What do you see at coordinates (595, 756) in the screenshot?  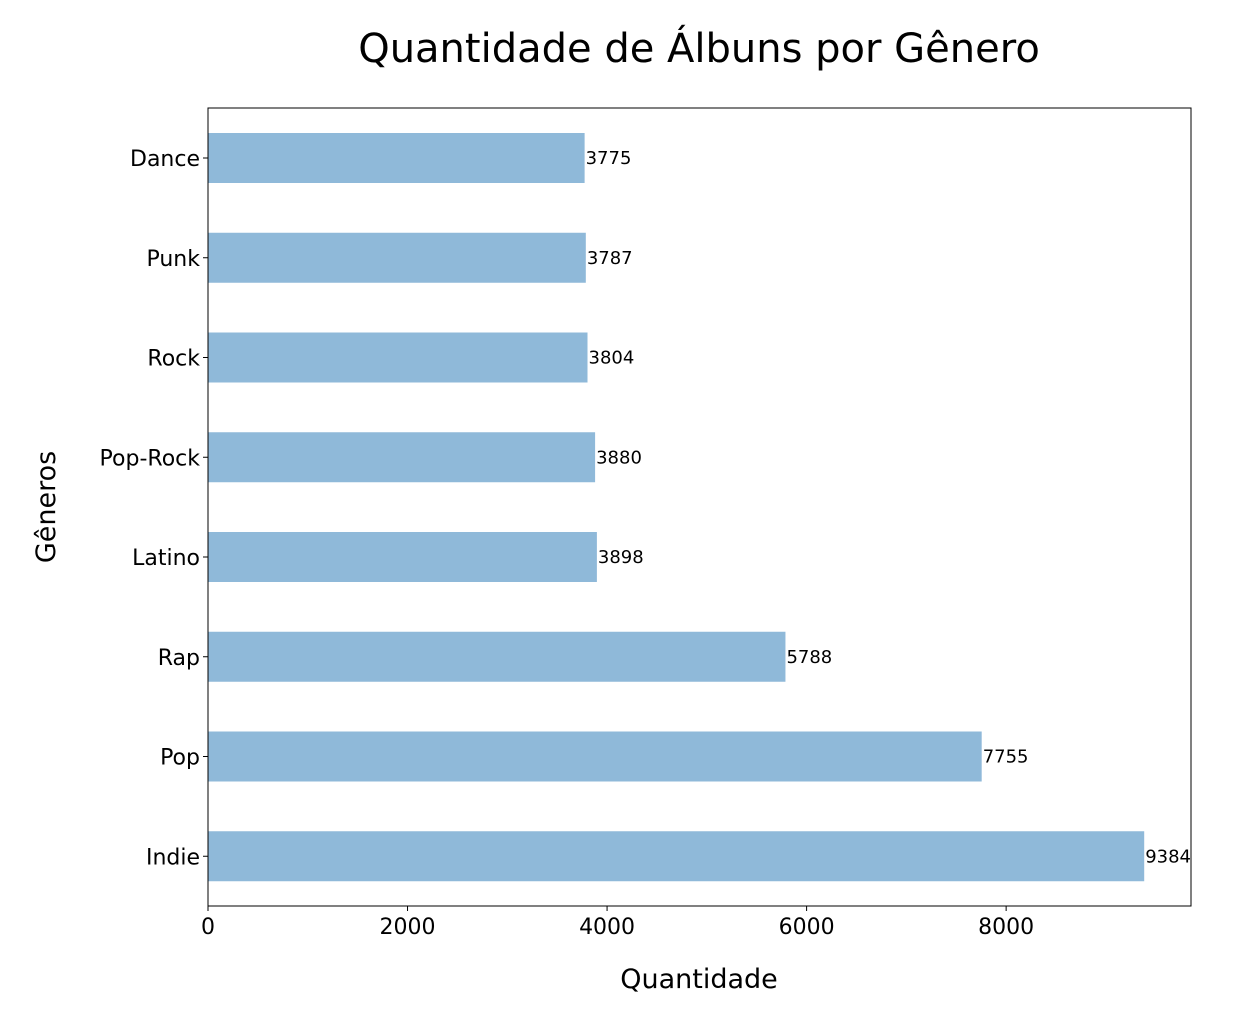 I see `bar-pop` at bounding box center [595, 756].